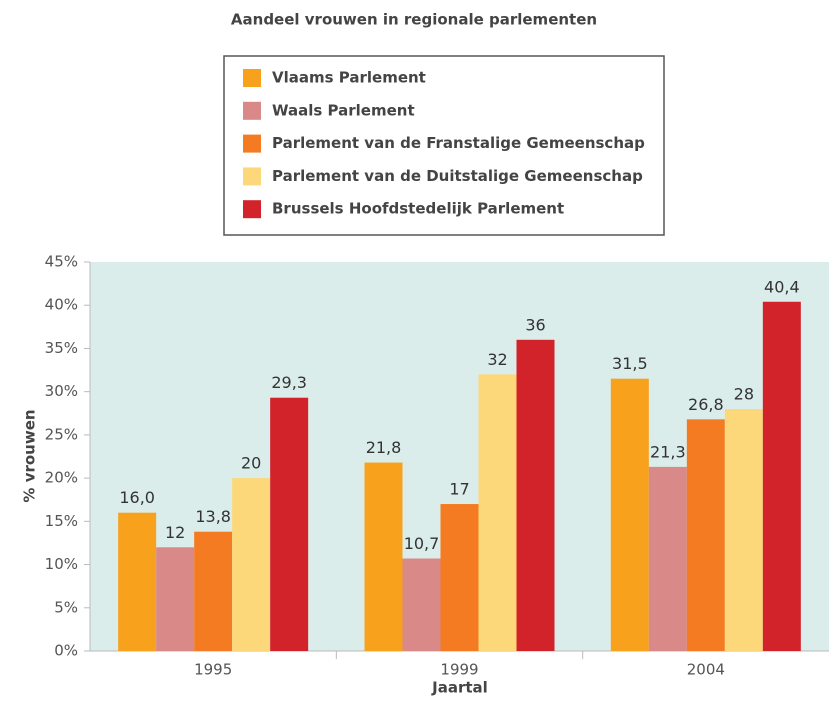 This screenshot has height=722, width=829. What do you see at coordinates (61, 434) in the screenshot?
I see `y-tick-label: 25%` at bounding box center [61, 434].